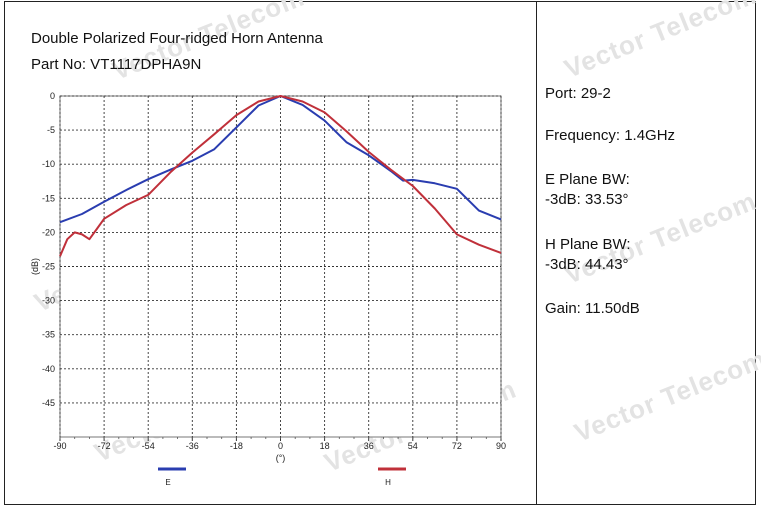 The image size is (761, 508). What do you see at coordinates (48, 198) in the screenshot?
I see `y-tick-label: -15` at bounding box center [48, 198].